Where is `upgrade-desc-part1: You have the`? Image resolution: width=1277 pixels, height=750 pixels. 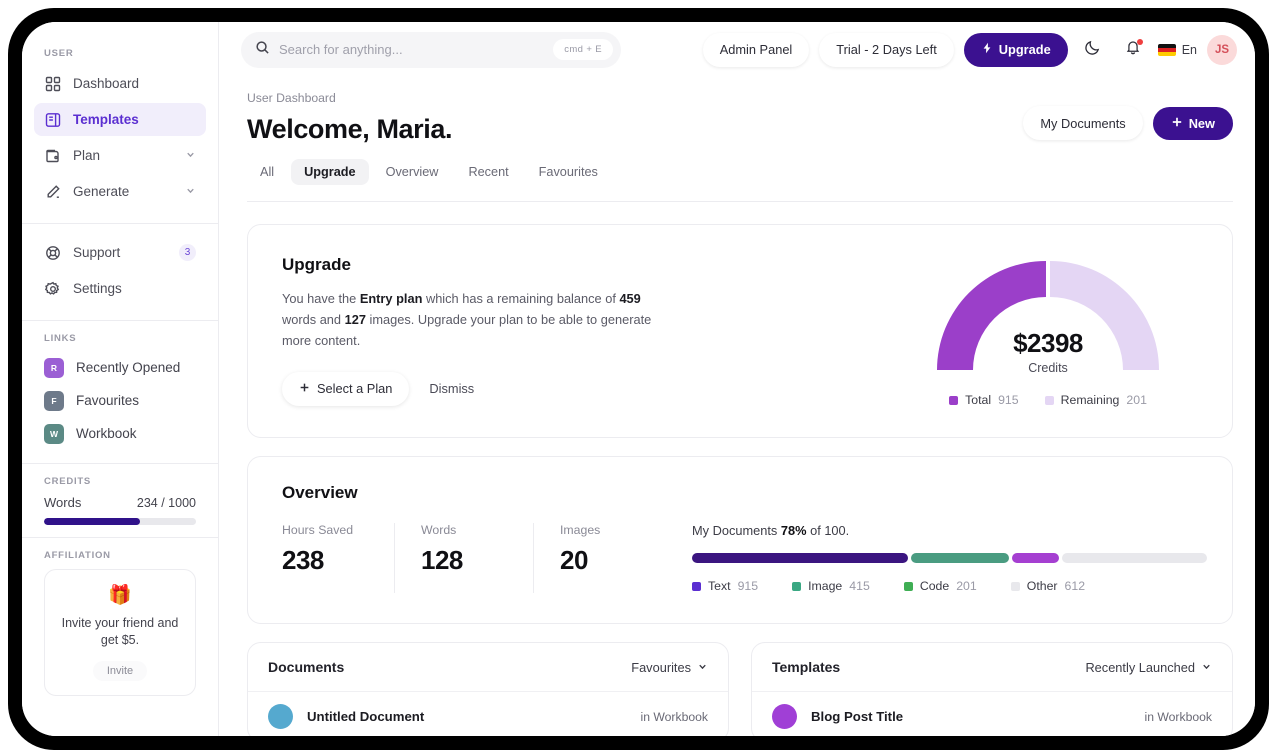
upgrade-desc-part1: You have the is located at coordinates (321, 298).